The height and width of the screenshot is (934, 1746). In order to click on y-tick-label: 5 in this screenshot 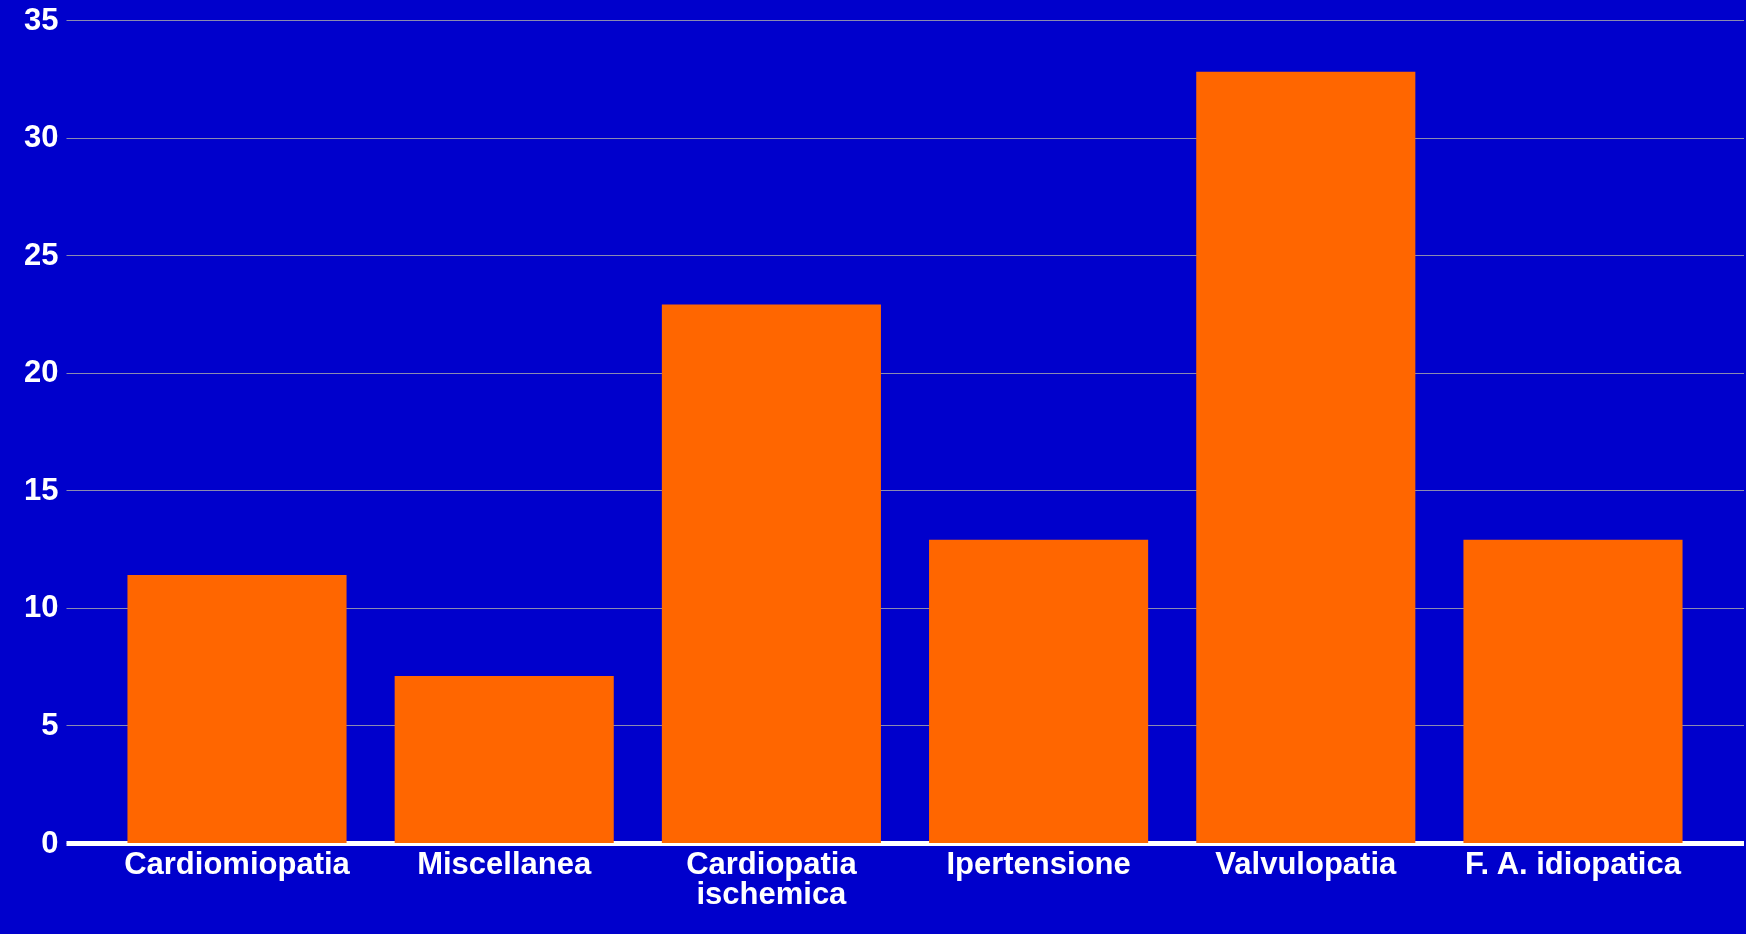, I will do `click(50, 724)`.